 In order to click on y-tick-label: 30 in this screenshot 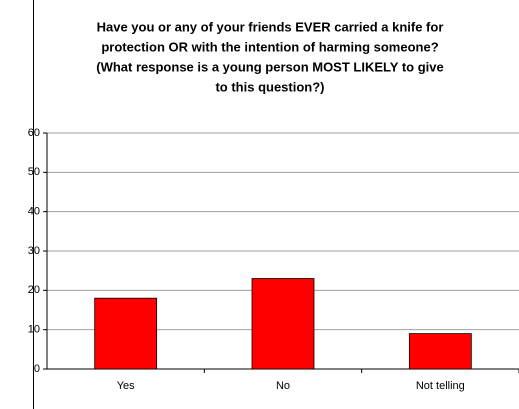, I will do `click(34, 251)`.